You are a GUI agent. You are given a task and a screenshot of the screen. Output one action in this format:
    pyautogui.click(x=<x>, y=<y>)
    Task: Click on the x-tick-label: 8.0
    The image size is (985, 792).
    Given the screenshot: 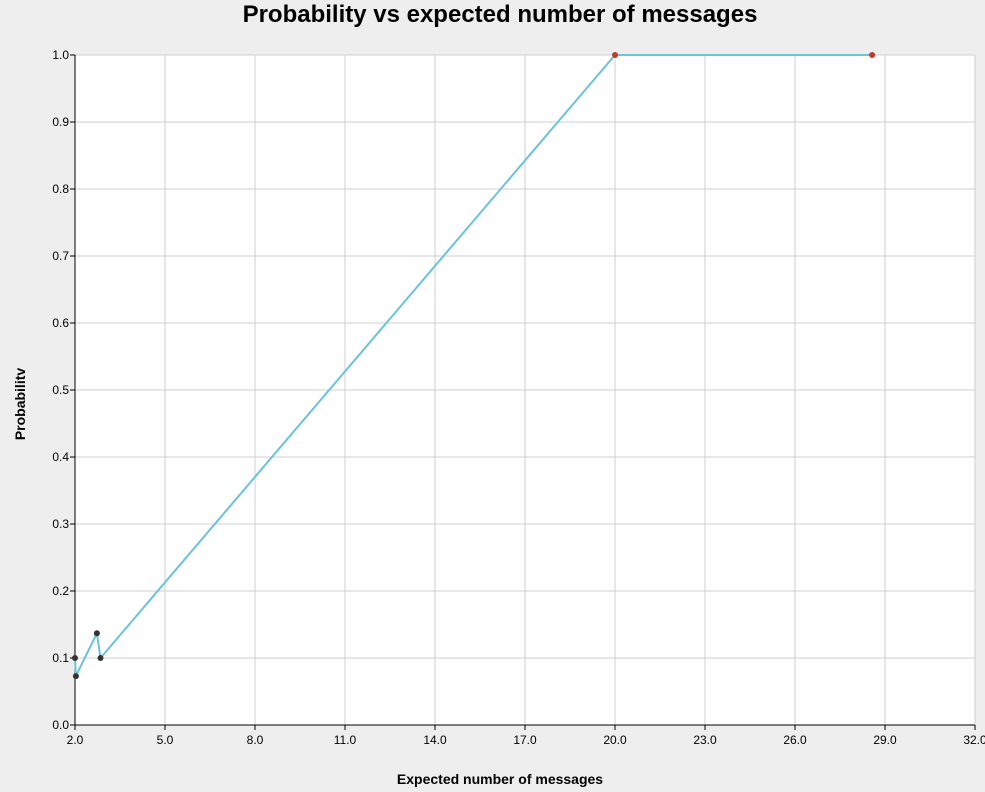 What is the action you would take?
    pyautogui.click(x=255, y=740)
    